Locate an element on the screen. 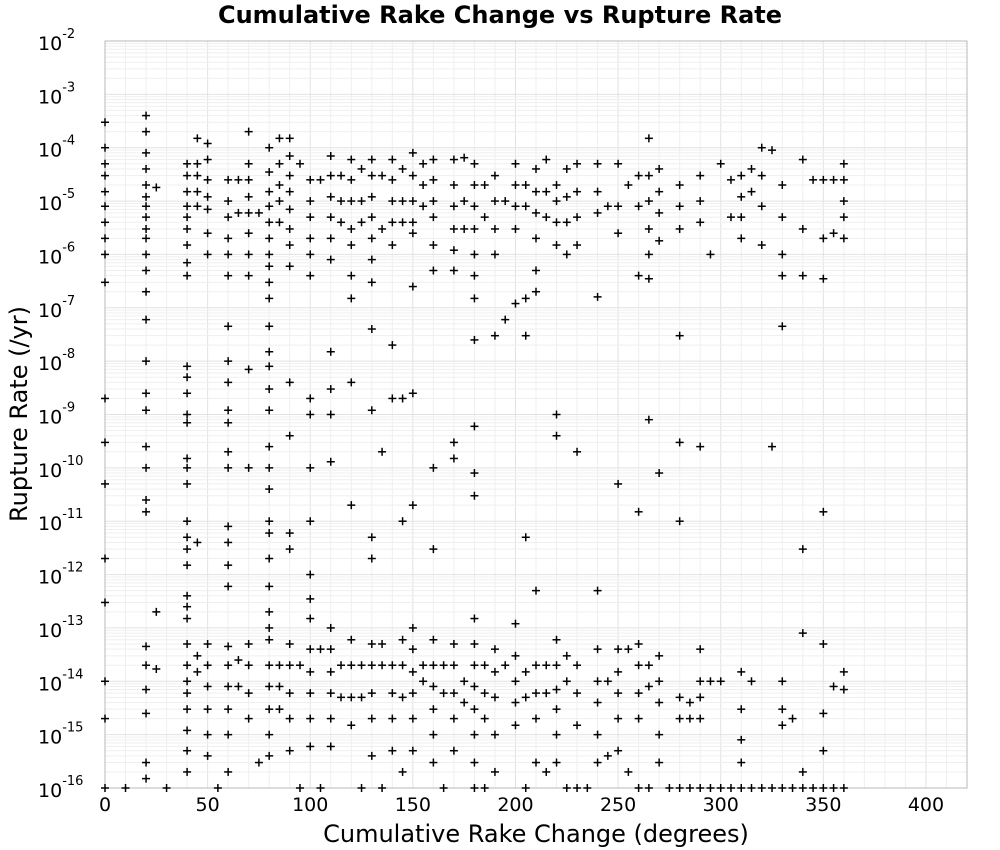 The height and width of the screenshot is (850, 1000). x-tick-label: 100 is located at coordinates (310, 805).